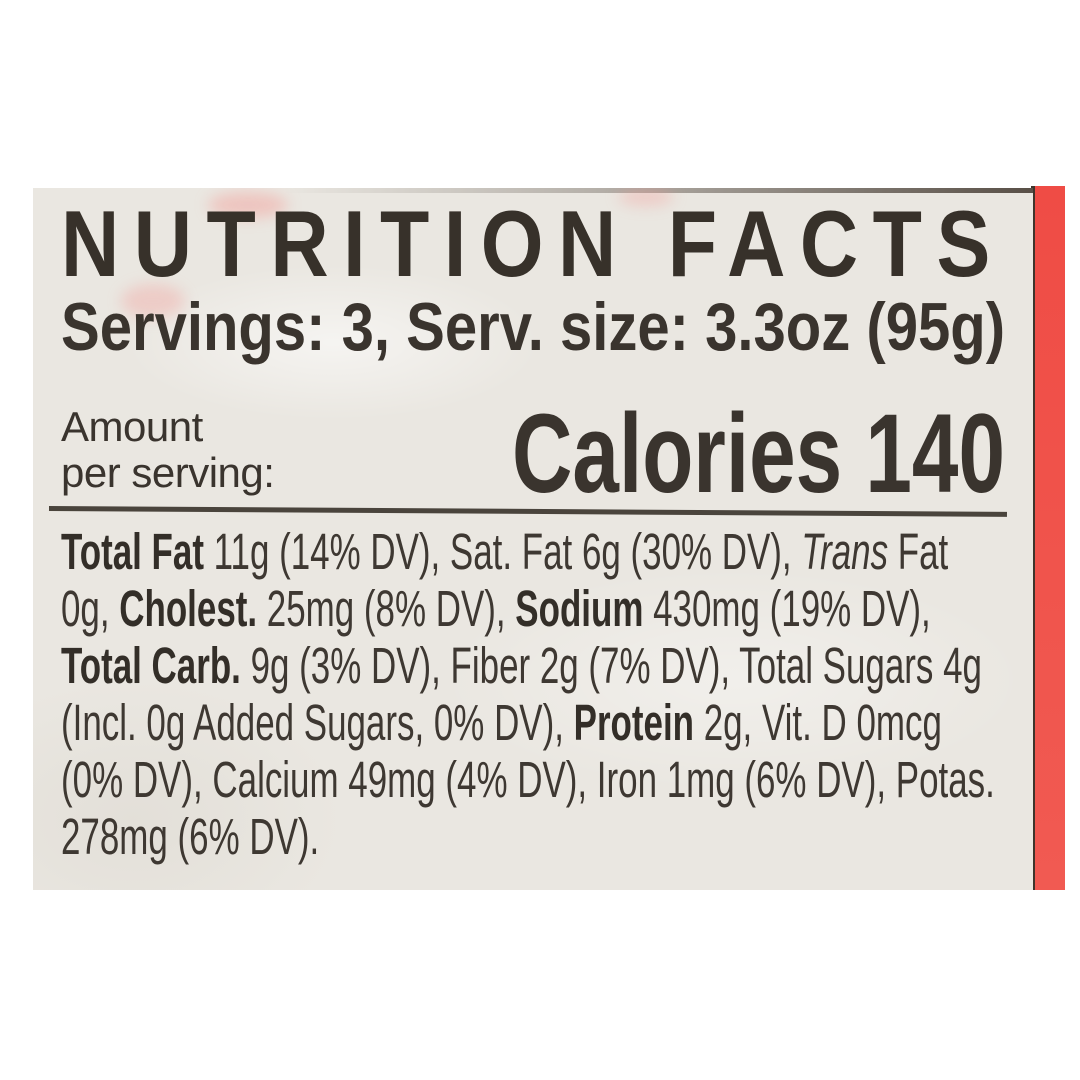 Image resolution: width=1080 pixels, height=1080 pixels. What do you see at coordinates (533, 190) in the screenshot?
I see `label-top-shadow` at bounding box center [533, 190].